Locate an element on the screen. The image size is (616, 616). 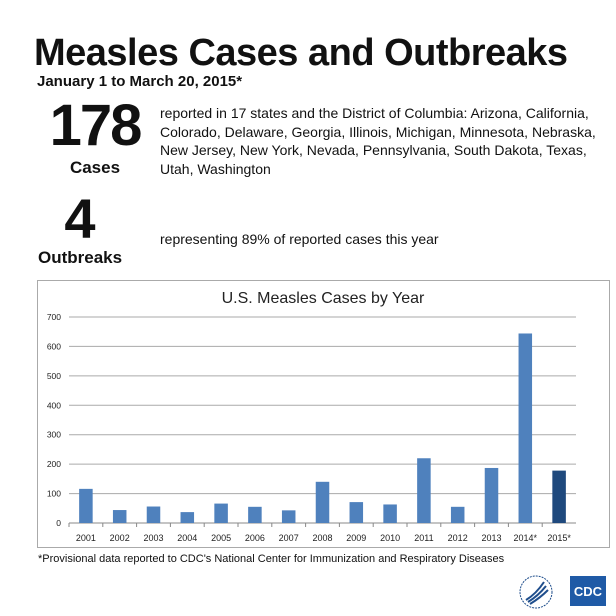
bar-2004 is located at coordinates (187, 517).